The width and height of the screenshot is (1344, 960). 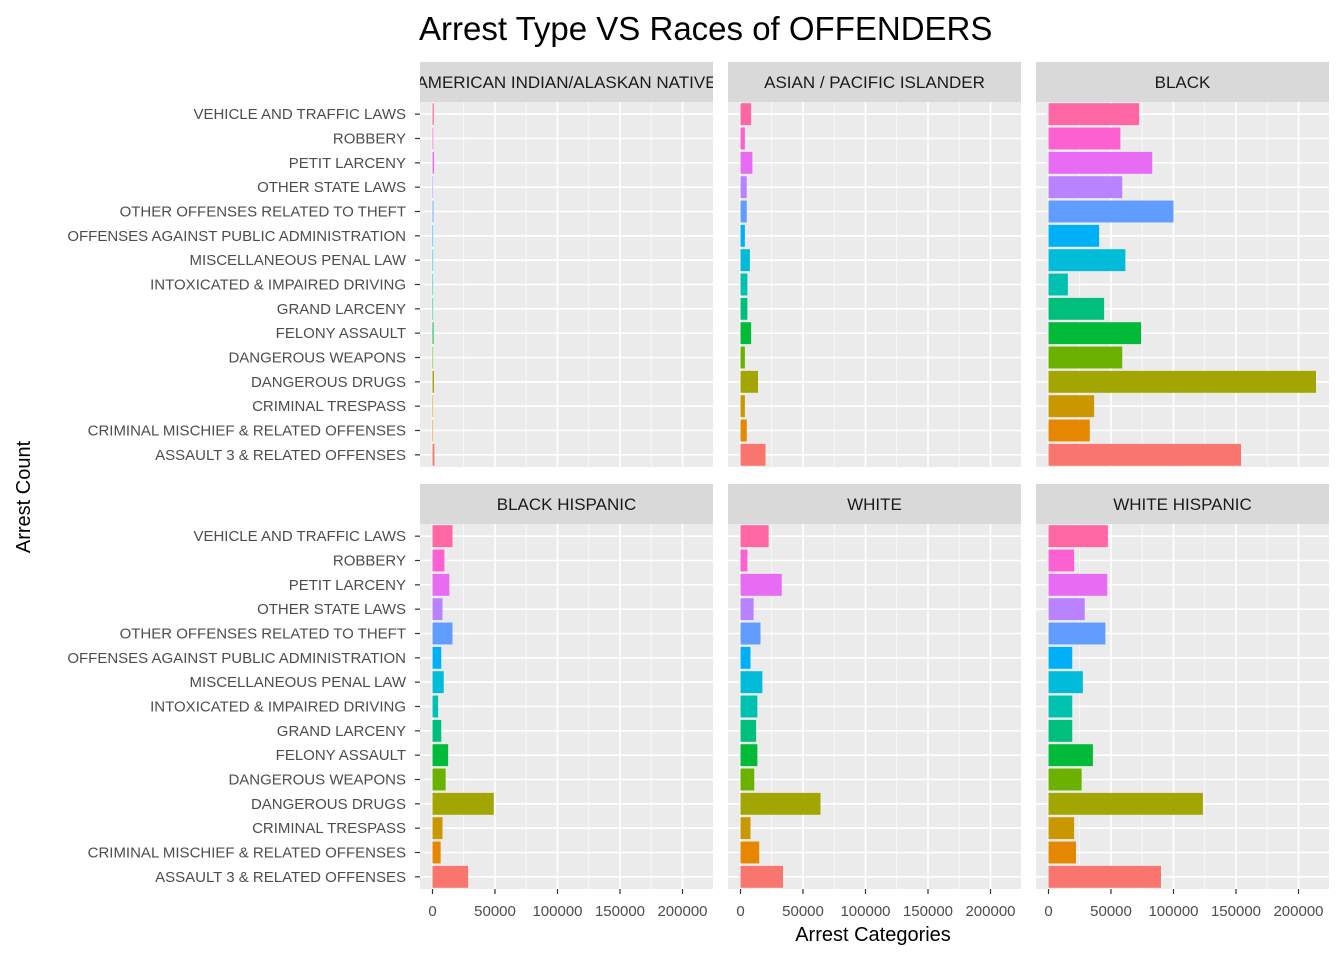 What do you see at coordinates (299, 114) in the screenshot?
I see `y-tick-label: VEHICLE AND TRAFFIC LAWS` at bounding box center [299, 114].